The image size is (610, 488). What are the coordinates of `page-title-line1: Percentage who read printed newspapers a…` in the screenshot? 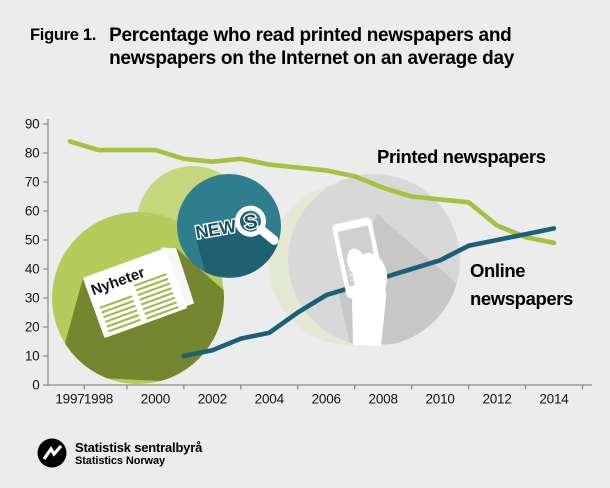 It's located at (310, 35).